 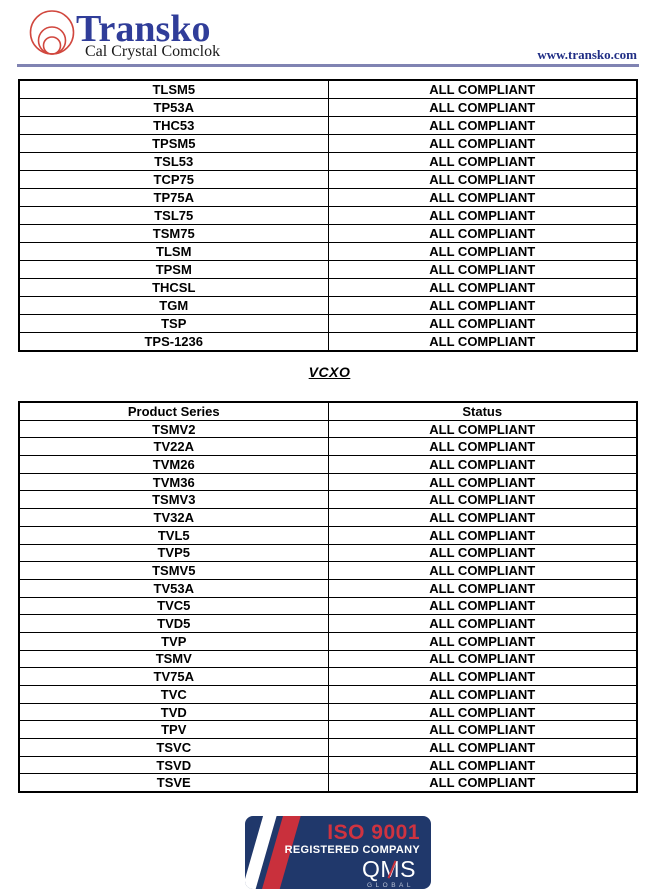 What do you see at coordinates (328, 89) in the screenshot?
I see `table-row: TLSM5 ALL COMPLIANT` at bounding box center [328, 89].